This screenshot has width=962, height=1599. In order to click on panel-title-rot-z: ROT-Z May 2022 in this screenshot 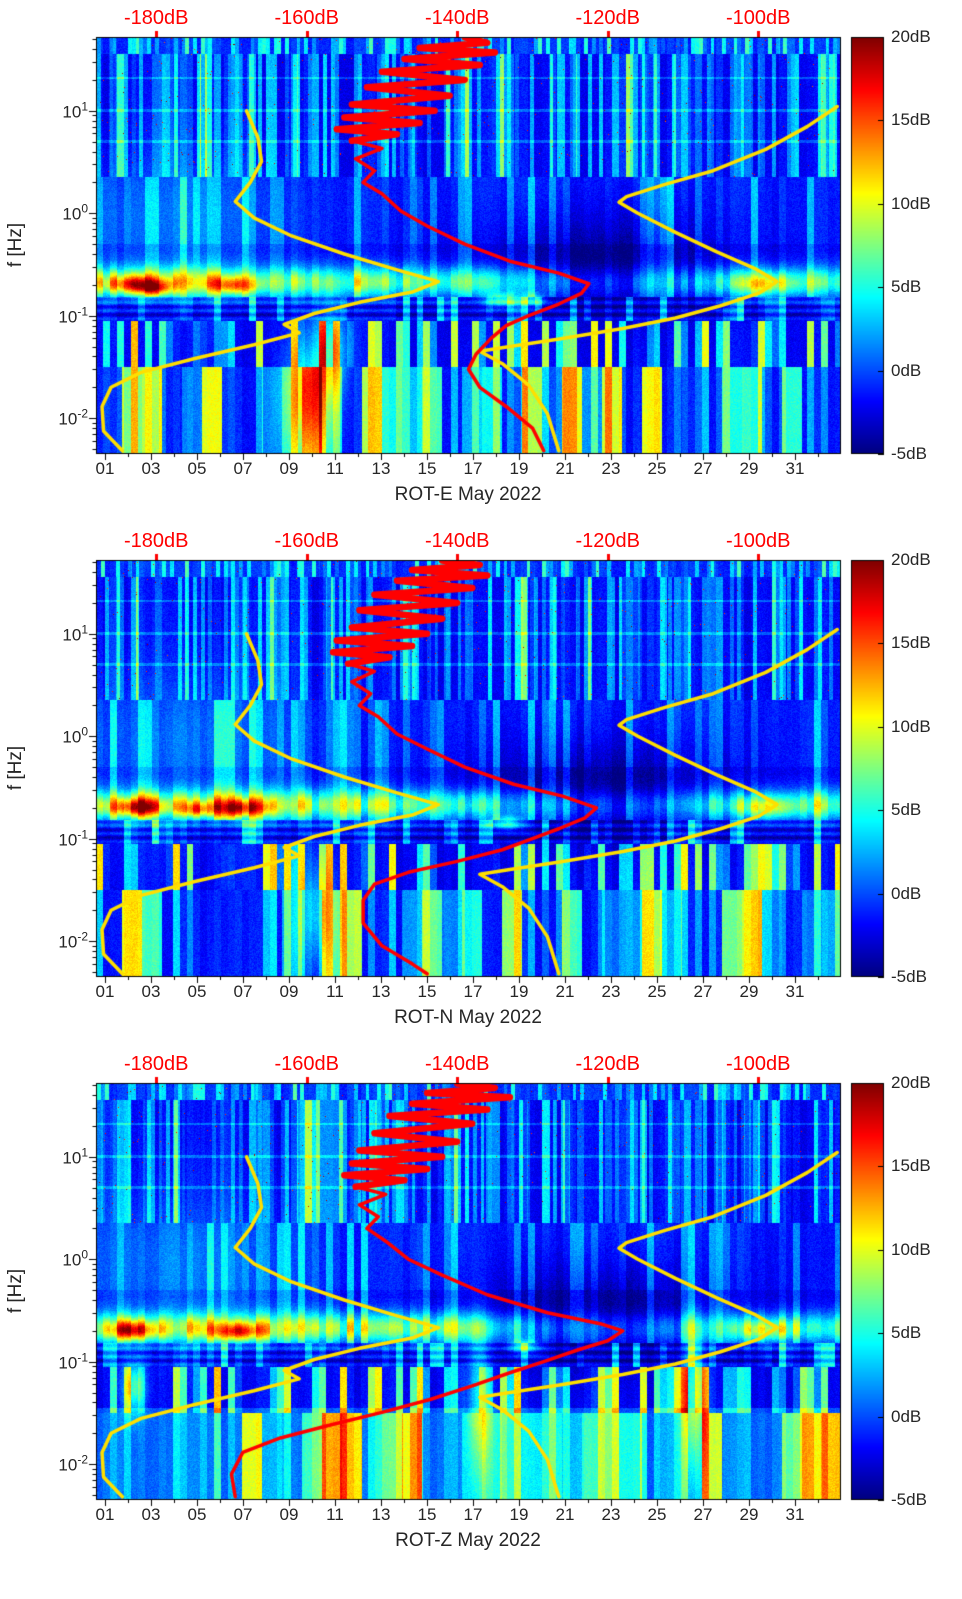, I will do `click(468, 1540)`.